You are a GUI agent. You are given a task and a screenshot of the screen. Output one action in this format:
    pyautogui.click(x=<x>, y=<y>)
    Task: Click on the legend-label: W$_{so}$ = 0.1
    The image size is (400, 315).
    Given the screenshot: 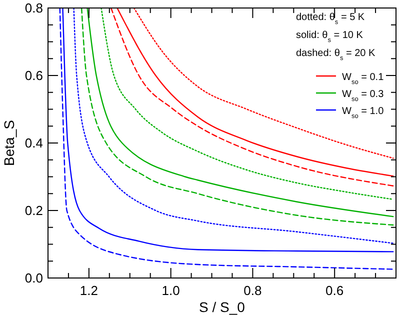 What is the action you would take?
    pyautogui.click(x=363, y=79)
    